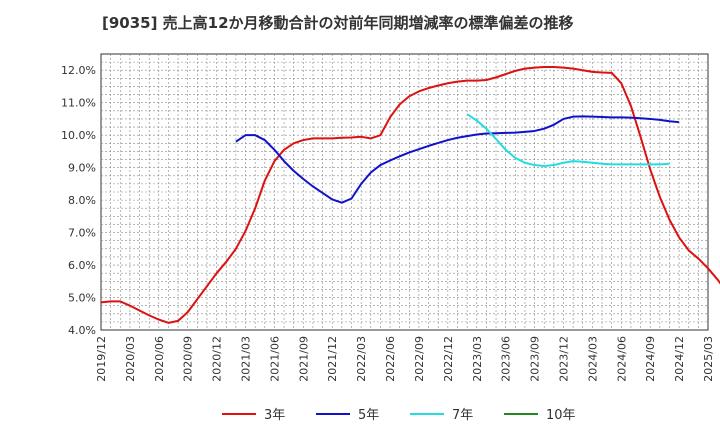 Image resolution: width=720 pixels, height=440 pixels. I want to click on y-tick-label: 9.0%, so click(82, 168).